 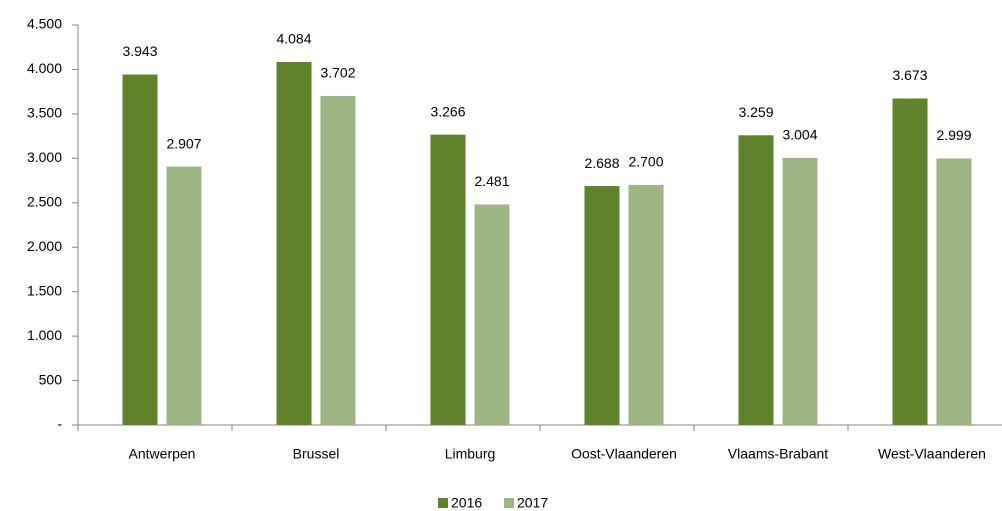 What do you see at coordinates (778, 454) in the screenshot?
I see `x-tick-label: Vlaams-Brabant` at bounding box center [778, 454].